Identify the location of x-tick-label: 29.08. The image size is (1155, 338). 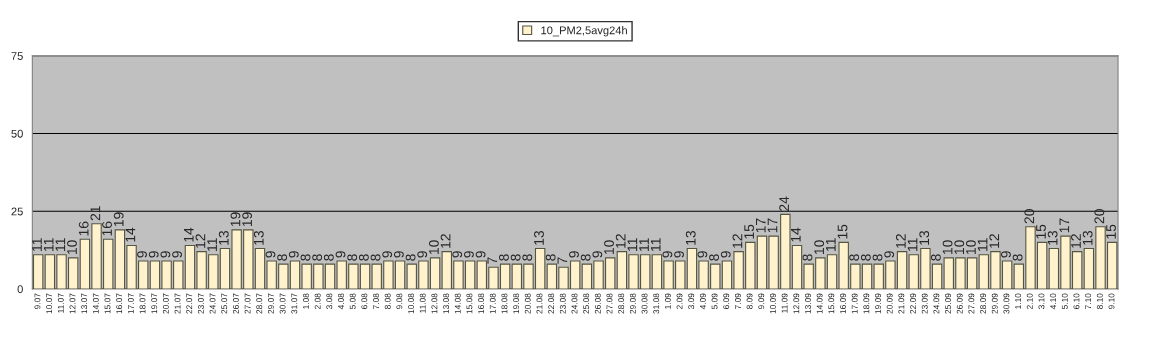
(632, 303).